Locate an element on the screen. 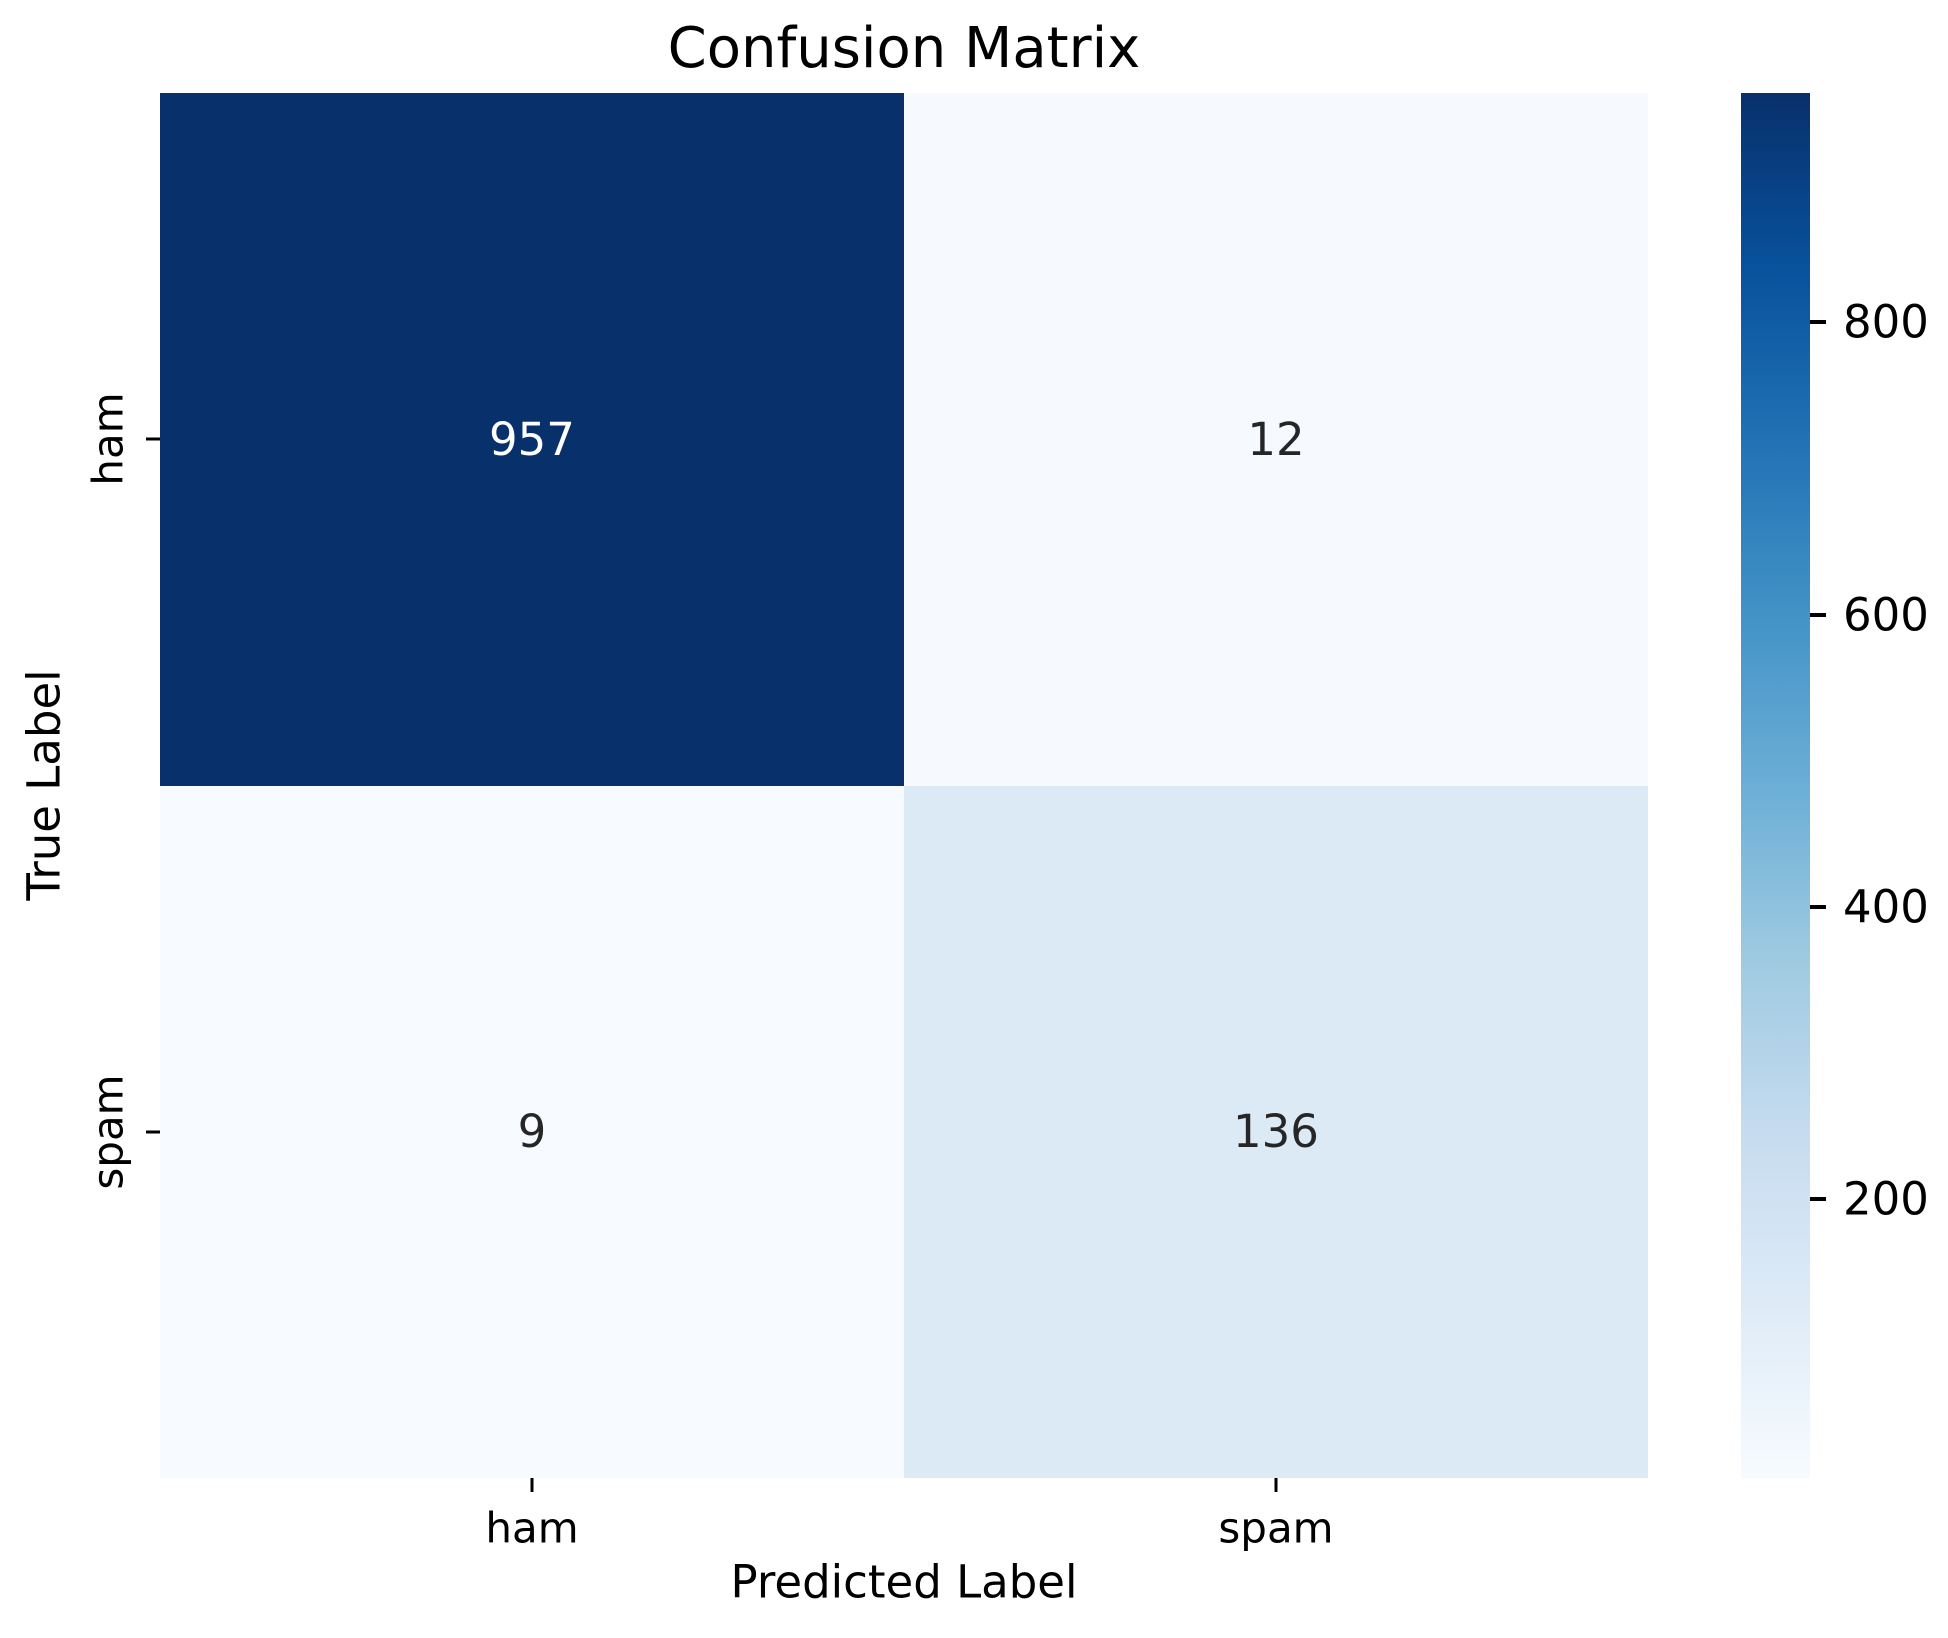  cell-value: 9 is located at coordinates (532, 1132).